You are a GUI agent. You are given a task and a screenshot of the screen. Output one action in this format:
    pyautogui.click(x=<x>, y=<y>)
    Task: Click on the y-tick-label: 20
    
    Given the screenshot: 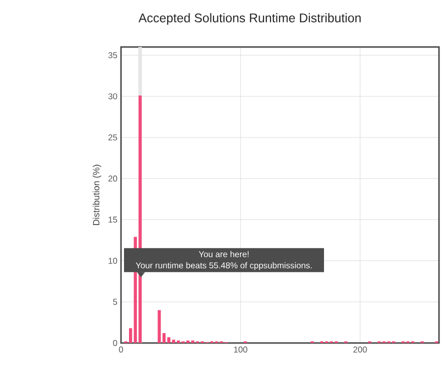 What is the action you would take?
    pyautogui.click(x=113, y=179)
    